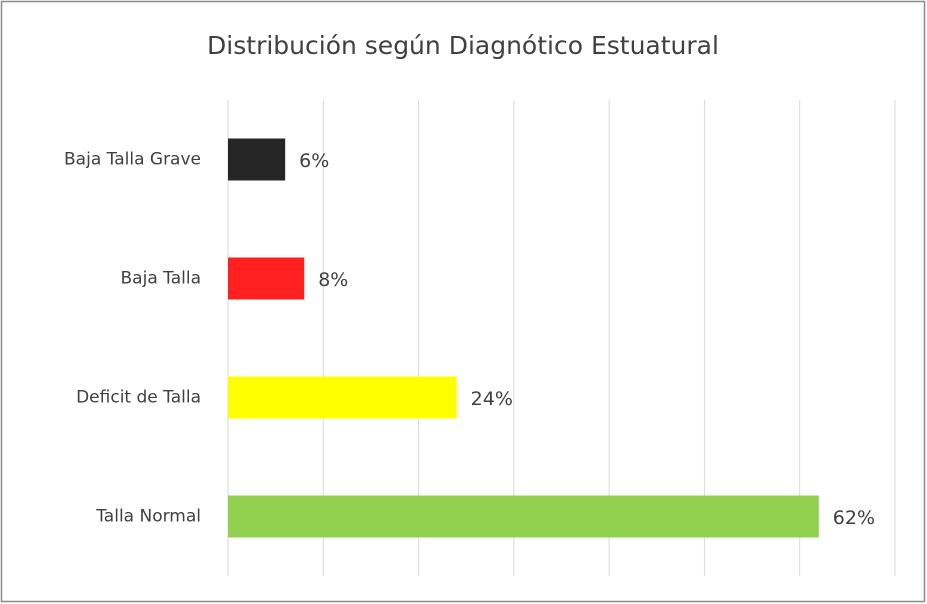 This screenshot has height=604, width=927. What do you see at coordinates (138, 398) in the screenshot?
I see `y-tick-label: Deficit de Talla` at bounding box center [138, 398].